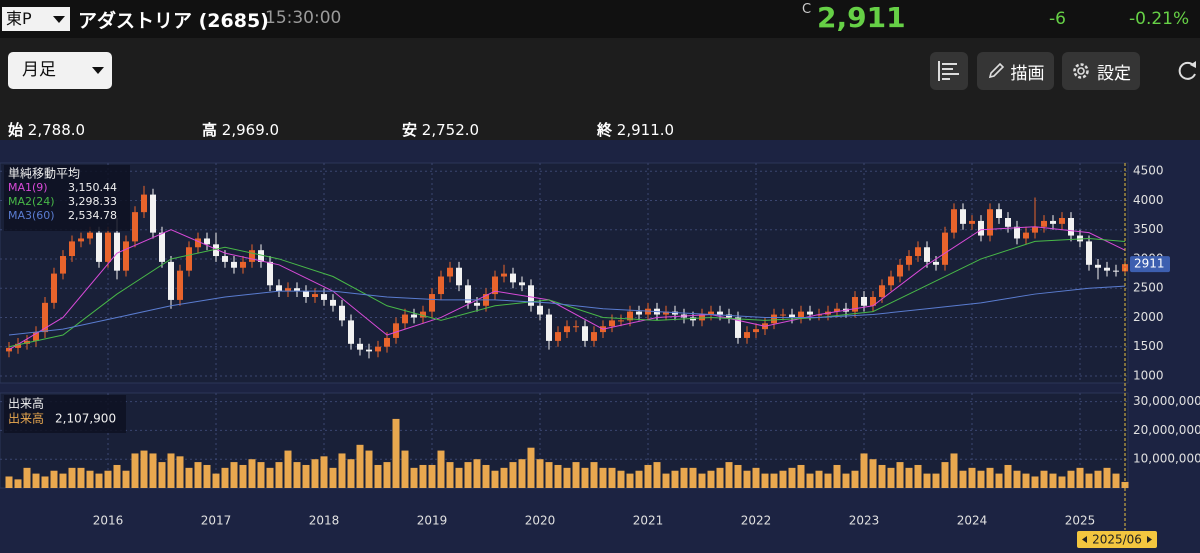  Describe the element at coordinates (1166, 430) in the screenshot. I see `y-tick-label: 20,000,000` at that location.